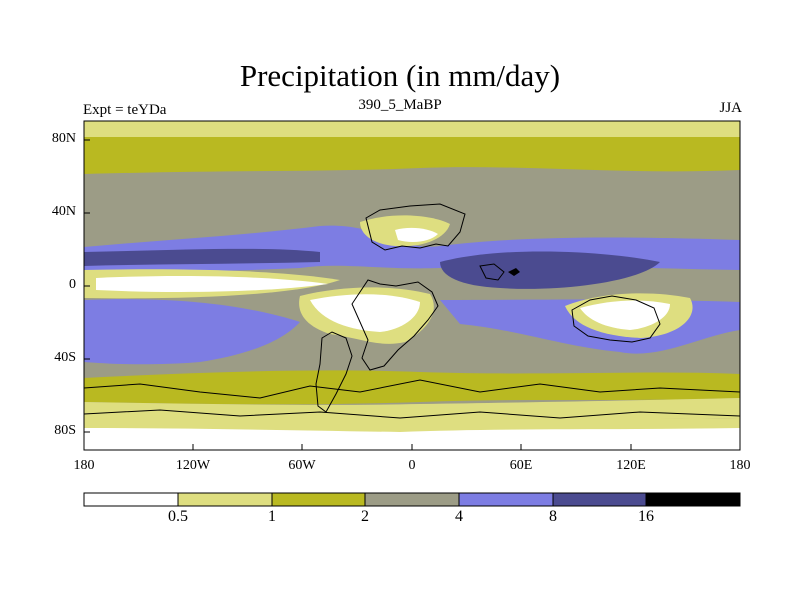 Image resolution: width=800 pixels, height=600 pixels. I want to click on colorbar-label-1: 1, so click(272, 516).